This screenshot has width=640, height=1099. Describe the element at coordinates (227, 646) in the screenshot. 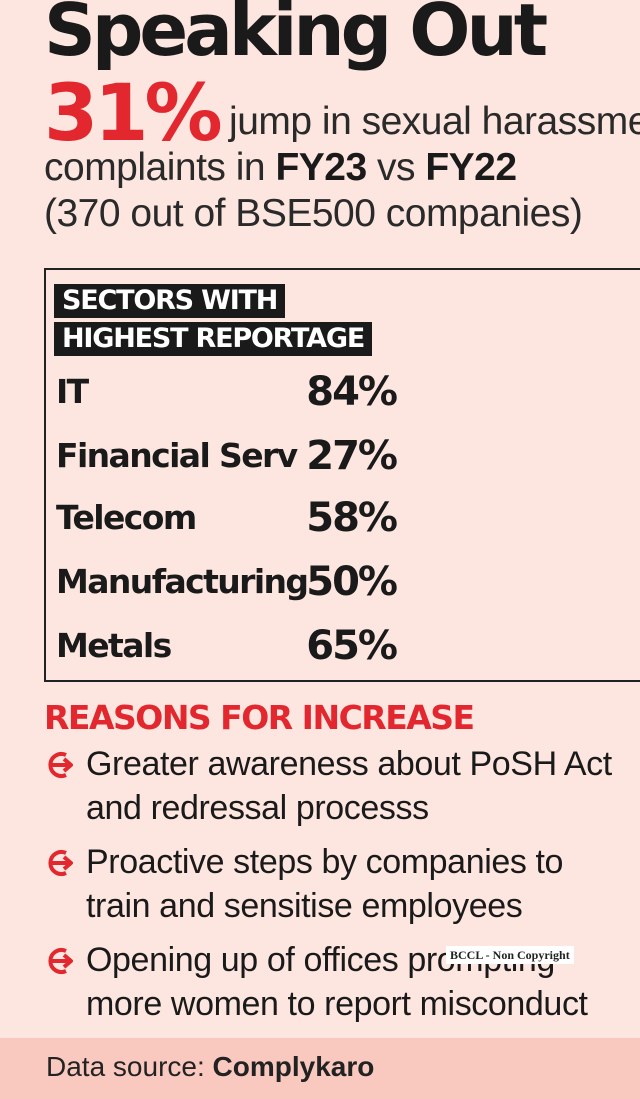

I see `sector-row-metals: Metals 65%` at that location.